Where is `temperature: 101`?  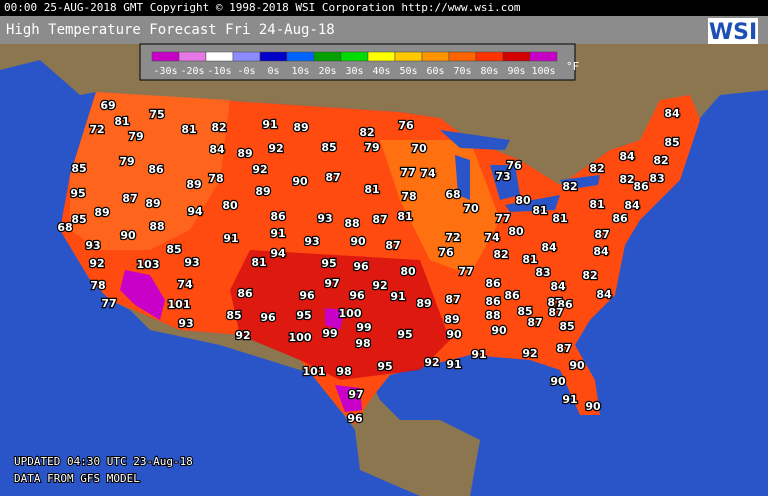
temperature: 101 is located at coordinates (314, 371).